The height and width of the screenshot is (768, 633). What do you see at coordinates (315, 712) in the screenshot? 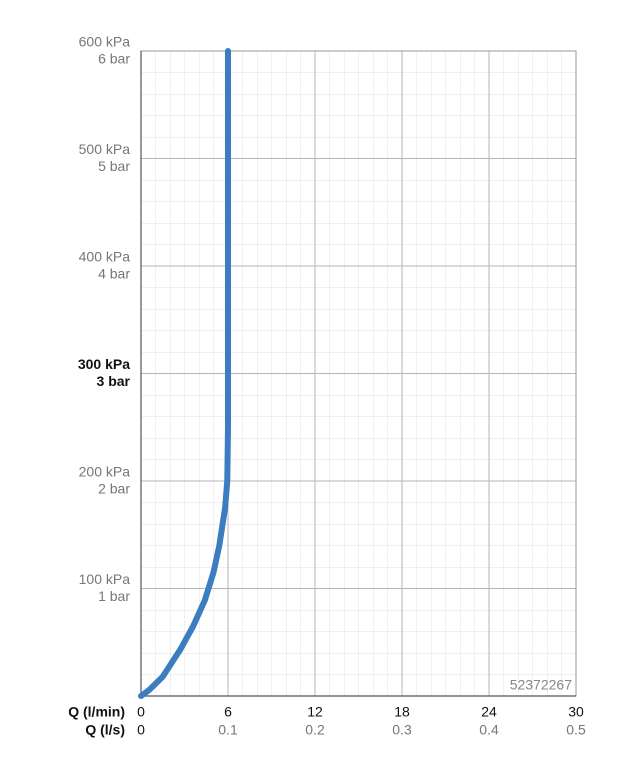
I see `x-tick-label: 12` at bounding box center [315, 712].